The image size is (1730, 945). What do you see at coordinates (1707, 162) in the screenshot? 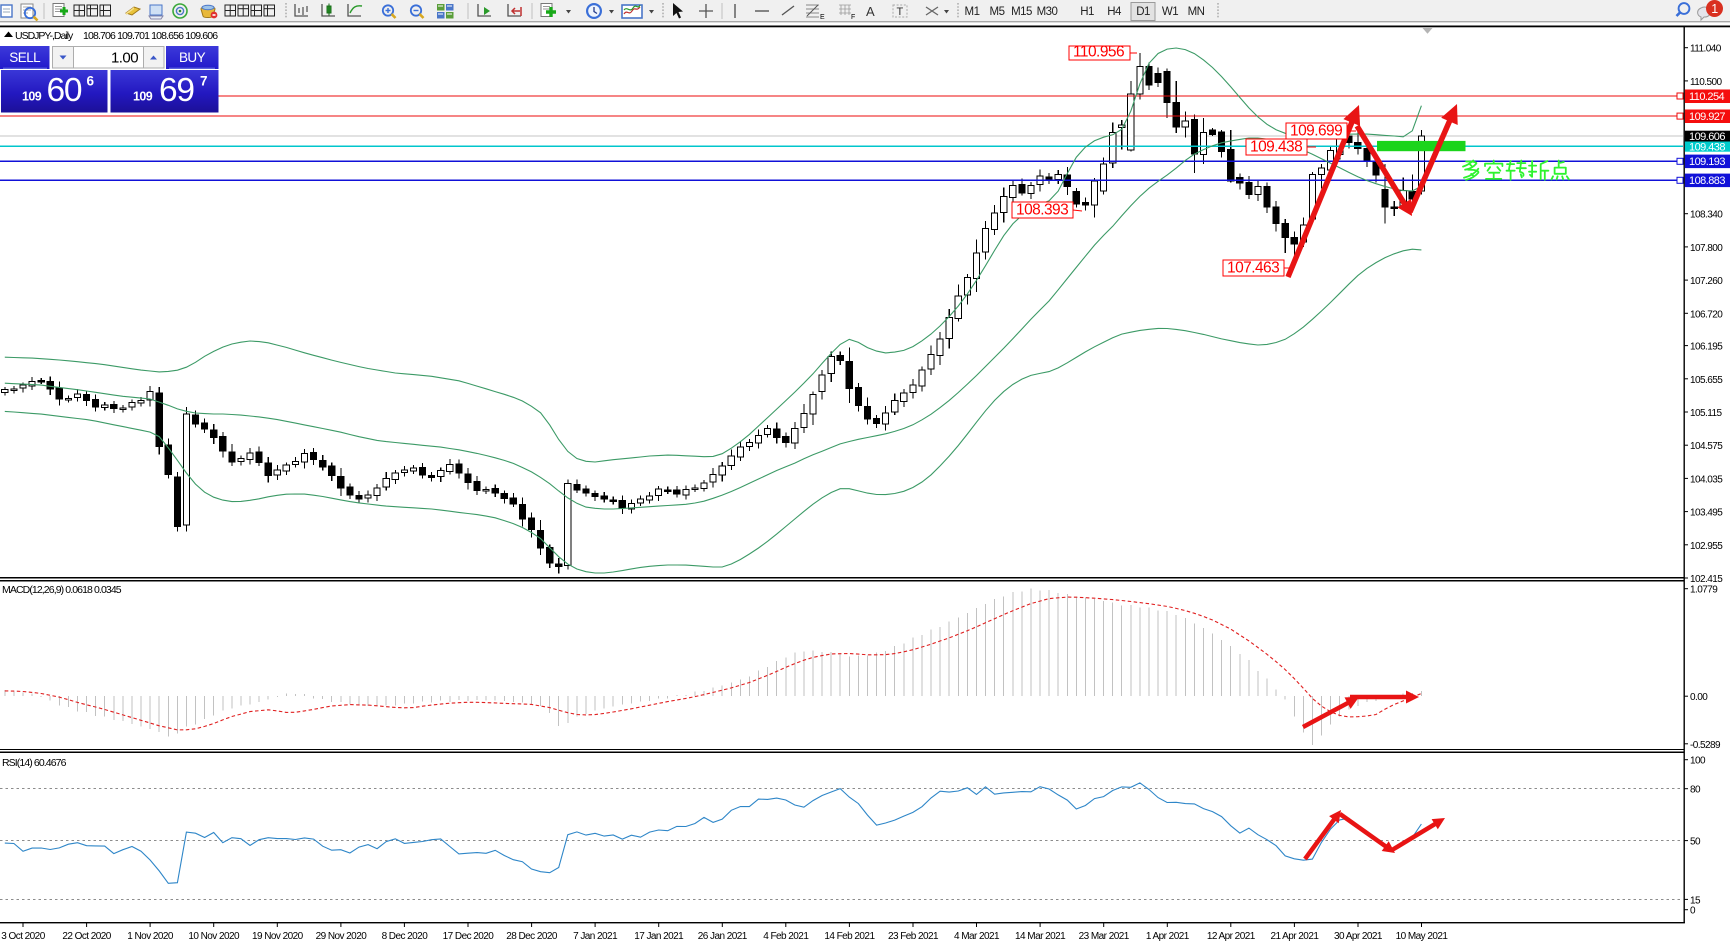
I see `svg-text: 109.193` at bounding box center [1707, 162].